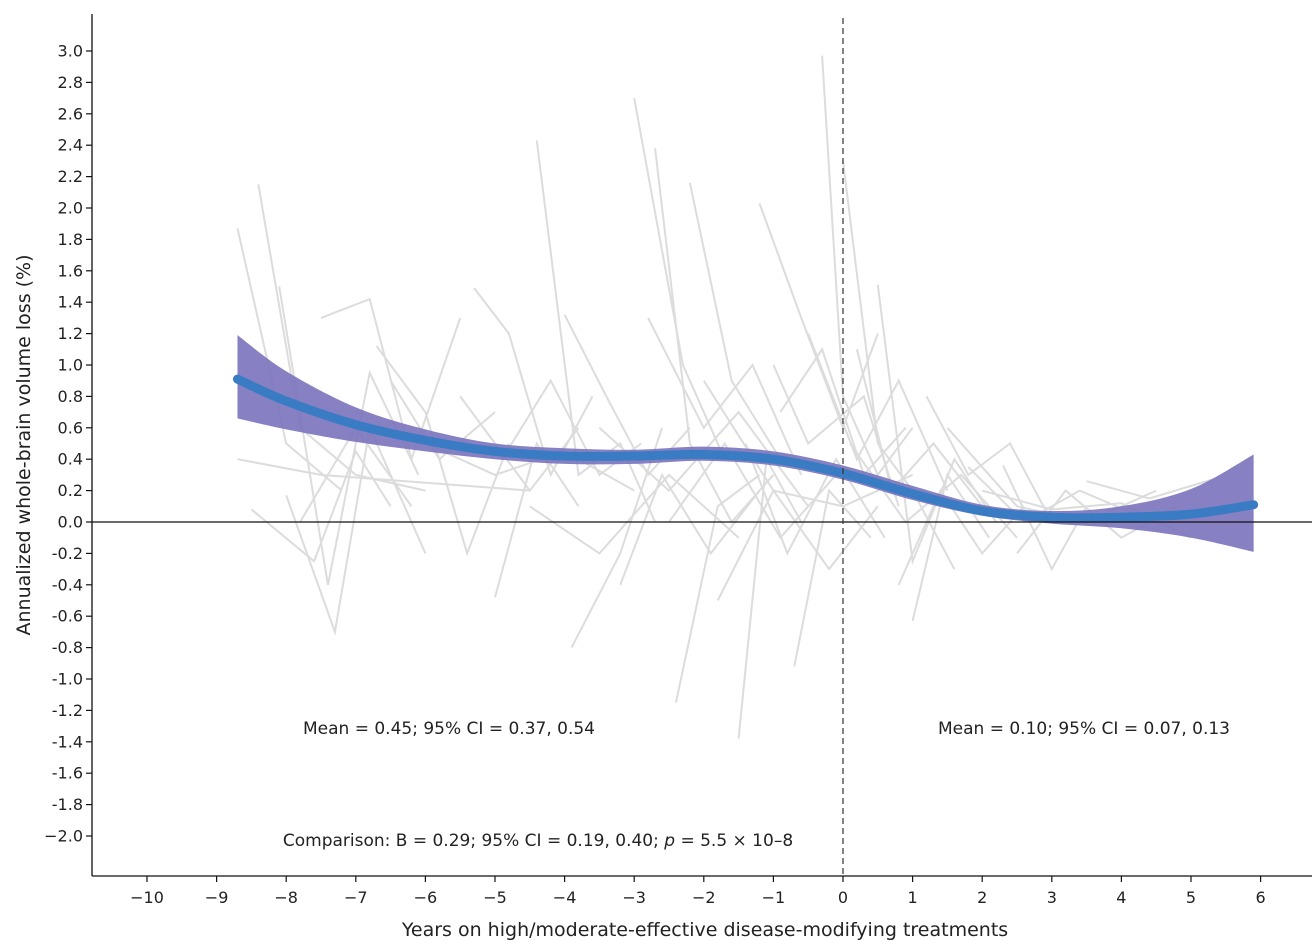 Image resolution: width=1312 pixels, height=941 pixels. Describe the element at coordinates (1052, 897) in the screenshot. I see `x-tick-label: 3` at that location.